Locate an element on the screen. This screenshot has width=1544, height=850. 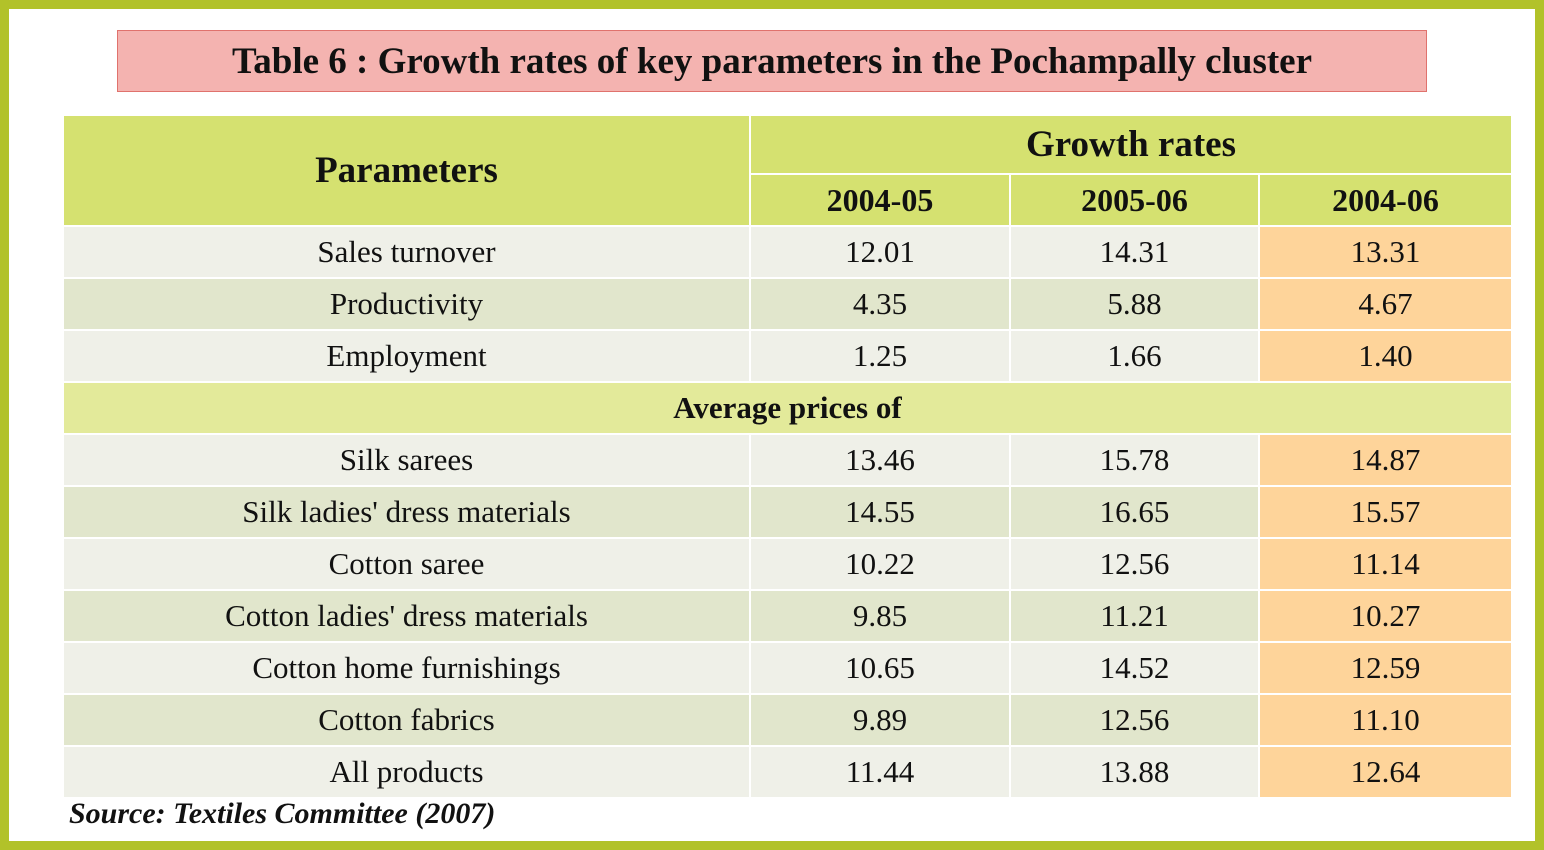
table-row: Cotton saree 10.22 12.56 11.14 is located at coordinates (787, 564).